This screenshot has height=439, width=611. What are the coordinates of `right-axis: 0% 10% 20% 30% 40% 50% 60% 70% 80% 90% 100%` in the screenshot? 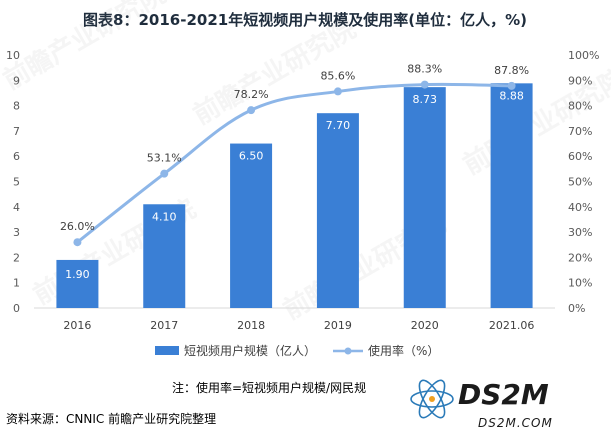 It's located at (583, 182).